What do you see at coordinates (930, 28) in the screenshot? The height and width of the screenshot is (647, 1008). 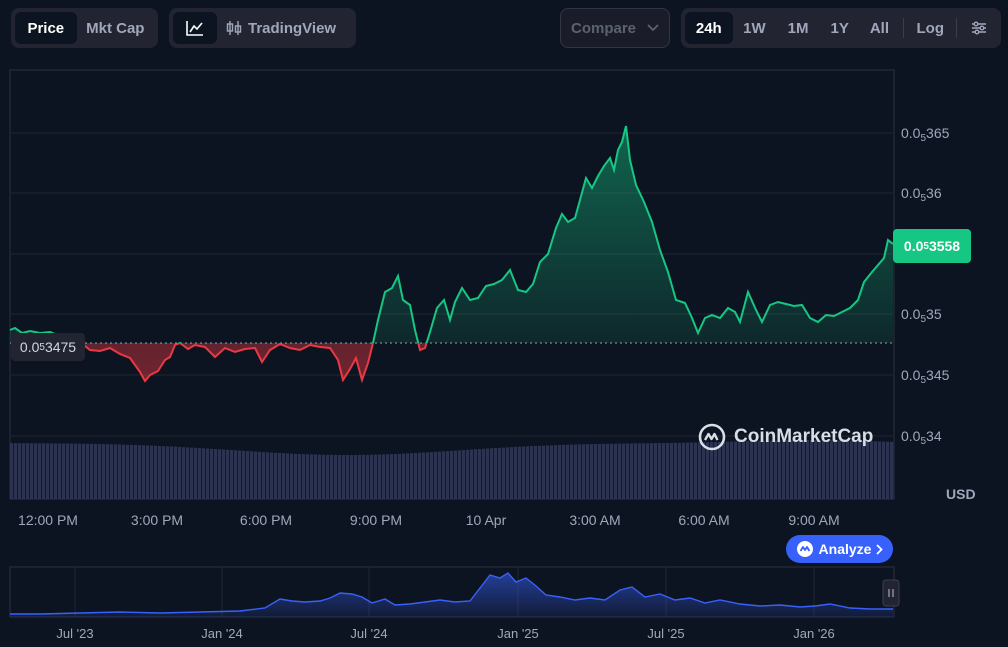 I see `log-toggle: Log` at bounding box center [930, 28].